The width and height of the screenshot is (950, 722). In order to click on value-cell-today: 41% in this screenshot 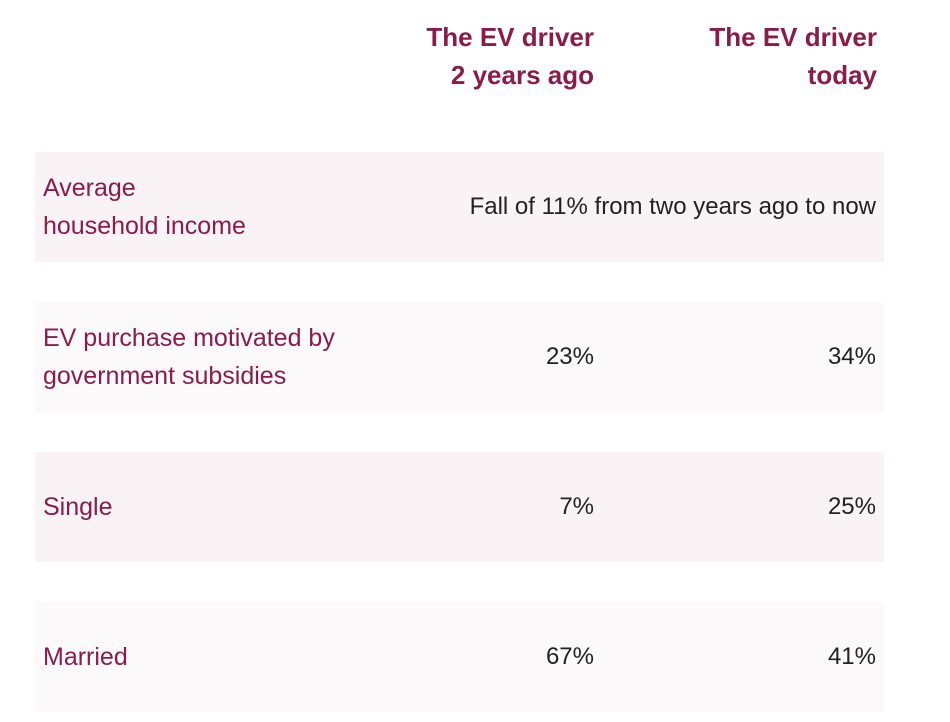, I will do `click(851, 656)`.